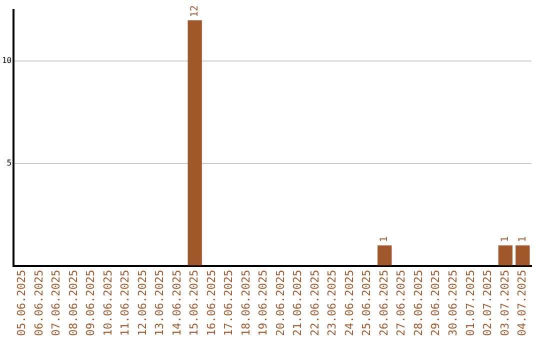 The height and width of the screenshot is (340, 540). I want to click on x-tick-label: 28.06.2025, so click(418, 303).